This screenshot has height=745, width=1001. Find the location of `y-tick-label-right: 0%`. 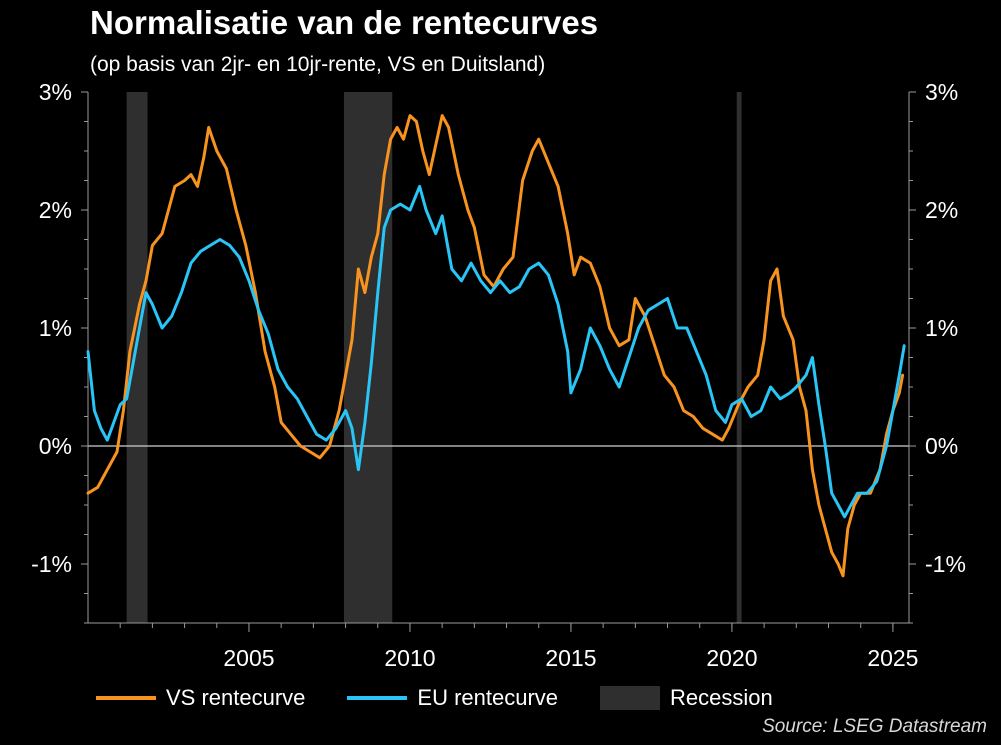

y-tick-label-right: 0% is located at coordinates (941, 446).